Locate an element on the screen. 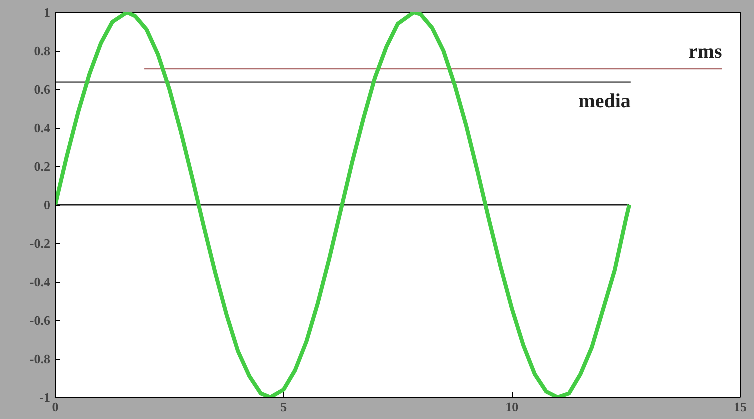 The width and height of the screenshot is (754, 419). y-tick-label: 0.8 is located at coordinates (42, 51).